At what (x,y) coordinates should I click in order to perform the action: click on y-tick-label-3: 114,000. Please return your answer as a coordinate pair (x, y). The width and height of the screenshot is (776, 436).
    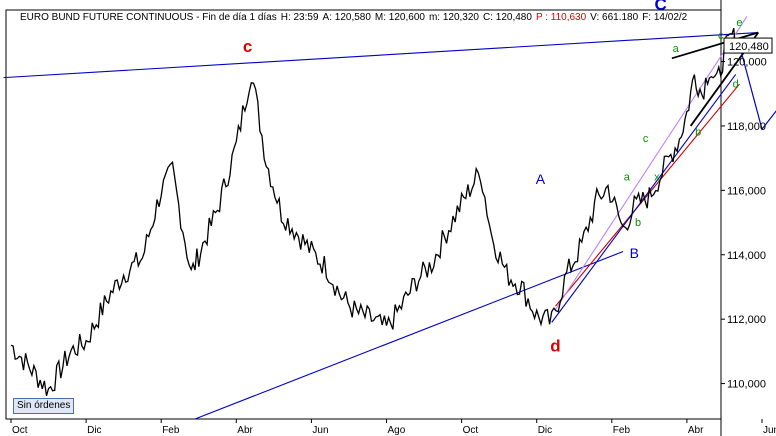
    Looking at the image, I should click on (746, 256).